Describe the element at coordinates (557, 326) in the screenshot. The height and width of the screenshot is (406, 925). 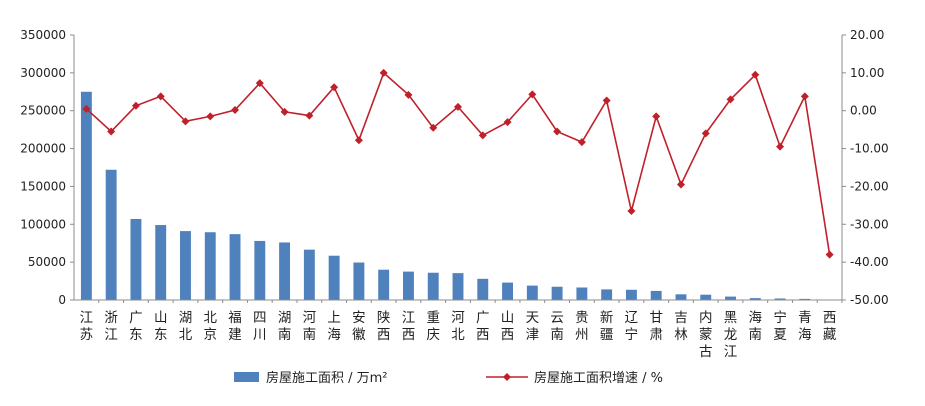
I see `x-category-label: 云南` at that location.